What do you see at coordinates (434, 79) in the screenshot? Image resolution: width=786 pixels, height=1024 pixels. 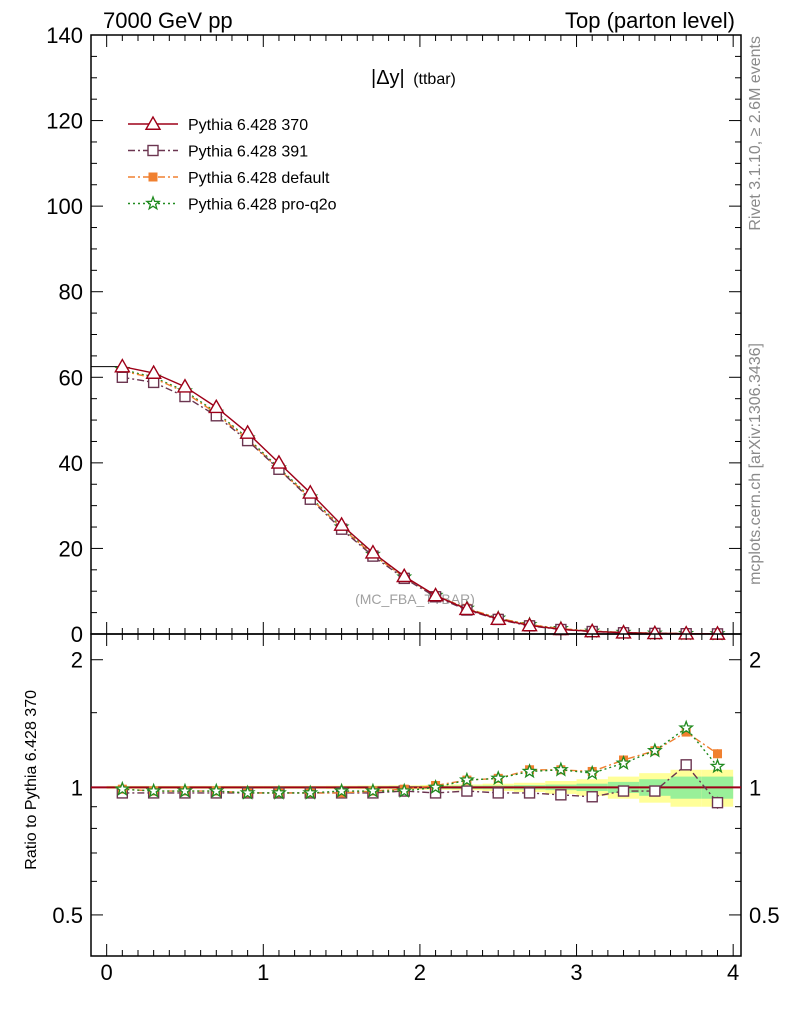 I see `plot-title-sub: (ttbar)` at bounding box center [434, 79].